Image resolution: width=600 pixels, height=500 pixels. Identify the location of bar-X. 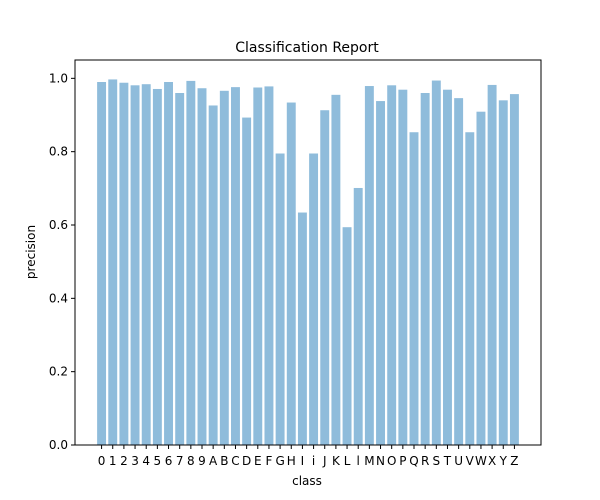
(492, 264).